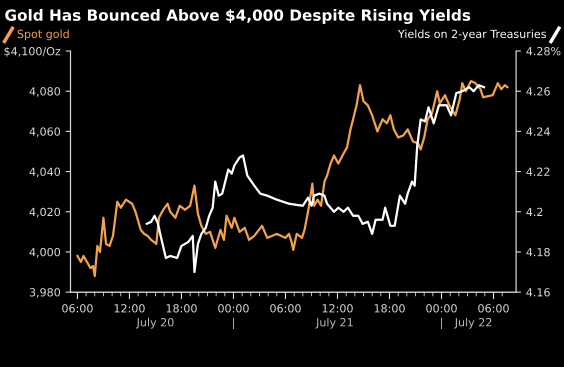 The image size is (564, 367). What do you see at coordinates (334, 323) in the screenshot?
I see `x2-tick-label: July 21` at bounding box center [334, 323].